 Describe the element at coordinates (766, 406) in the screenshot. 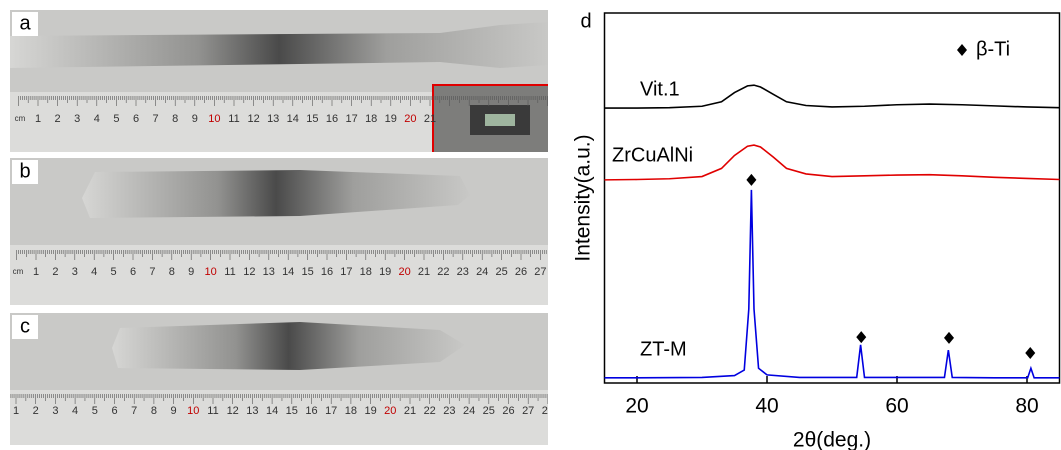

I see `x-tick-label: 40` at that location.